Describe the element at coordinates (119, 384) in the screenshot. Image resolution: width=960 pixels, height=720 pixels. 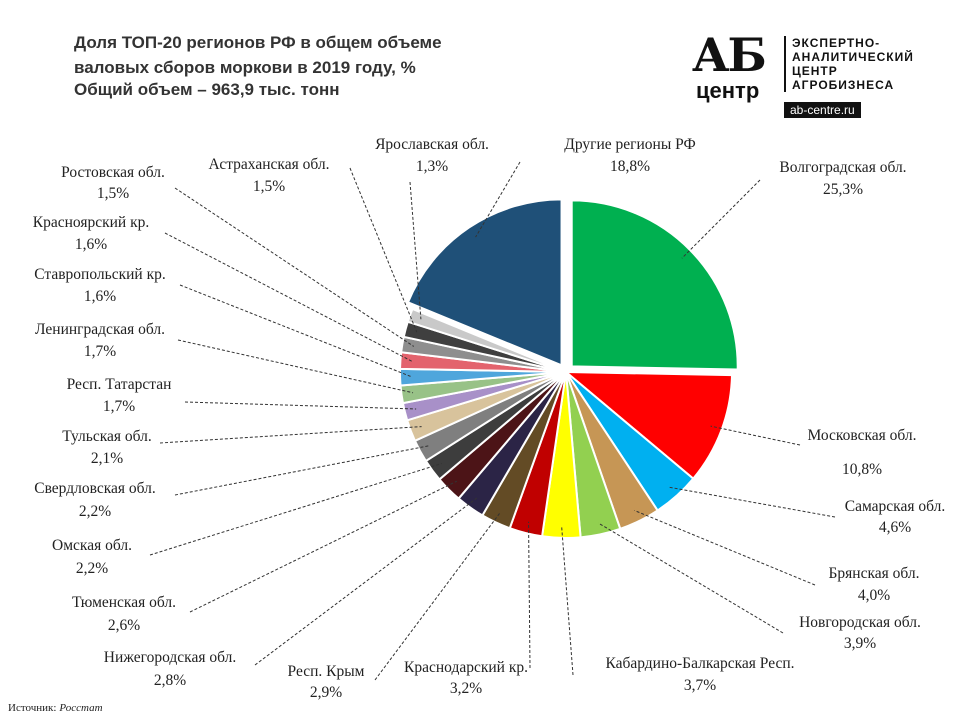
I see `slice-label: Респ. Татарстан` at that location.